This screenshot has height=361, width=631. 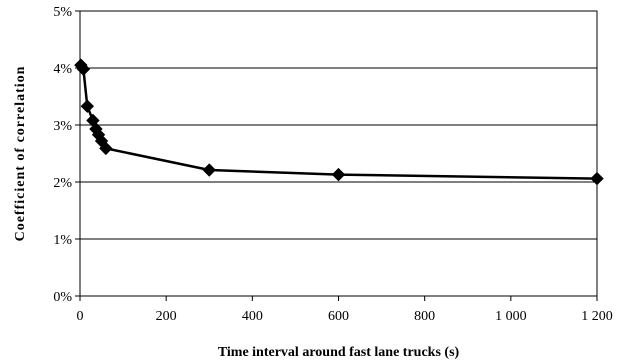 I want to click on x-tick-label: 400, so click(x=252, y=316).